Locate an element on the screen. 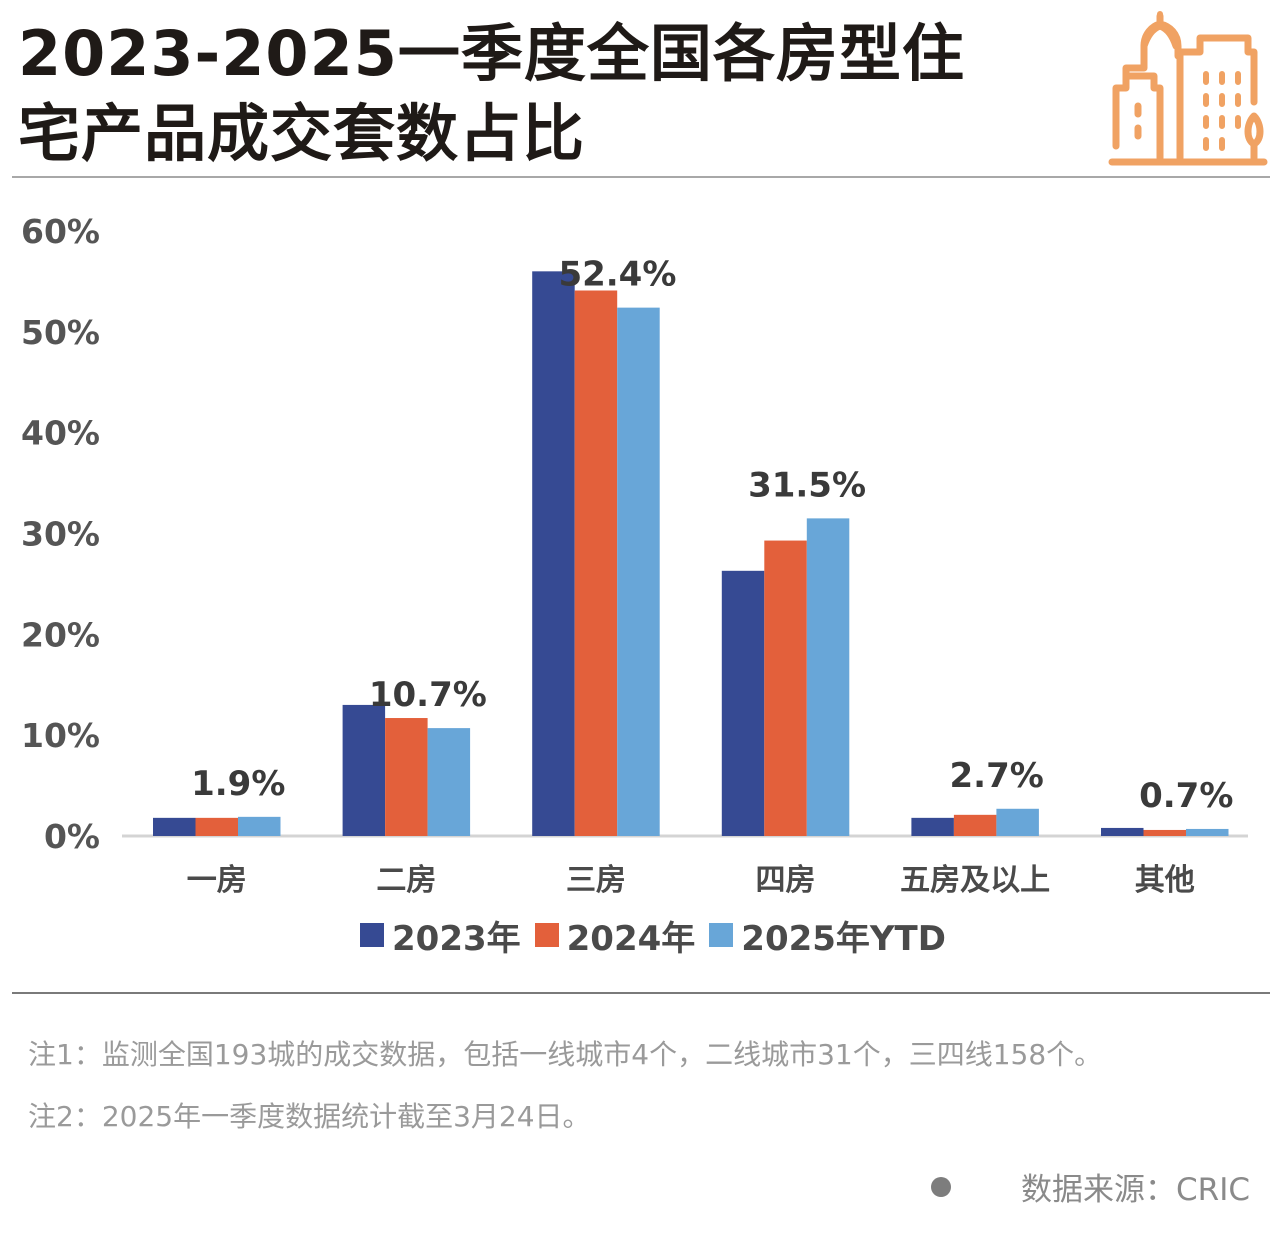  y-tick-label: 10% is located at coordinates (60, 735).